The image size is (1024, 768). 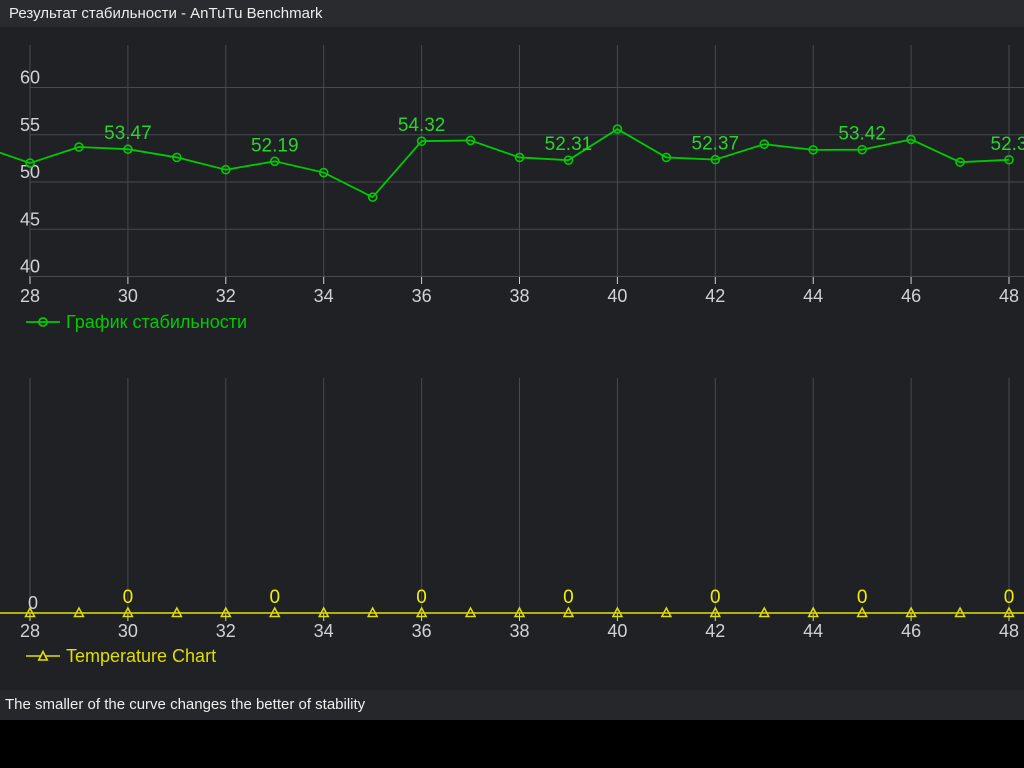 What do you see at coordinates (422, 125) in the screenshot?
I see `svg-text: 54.32` at bounding box center [422, 125].